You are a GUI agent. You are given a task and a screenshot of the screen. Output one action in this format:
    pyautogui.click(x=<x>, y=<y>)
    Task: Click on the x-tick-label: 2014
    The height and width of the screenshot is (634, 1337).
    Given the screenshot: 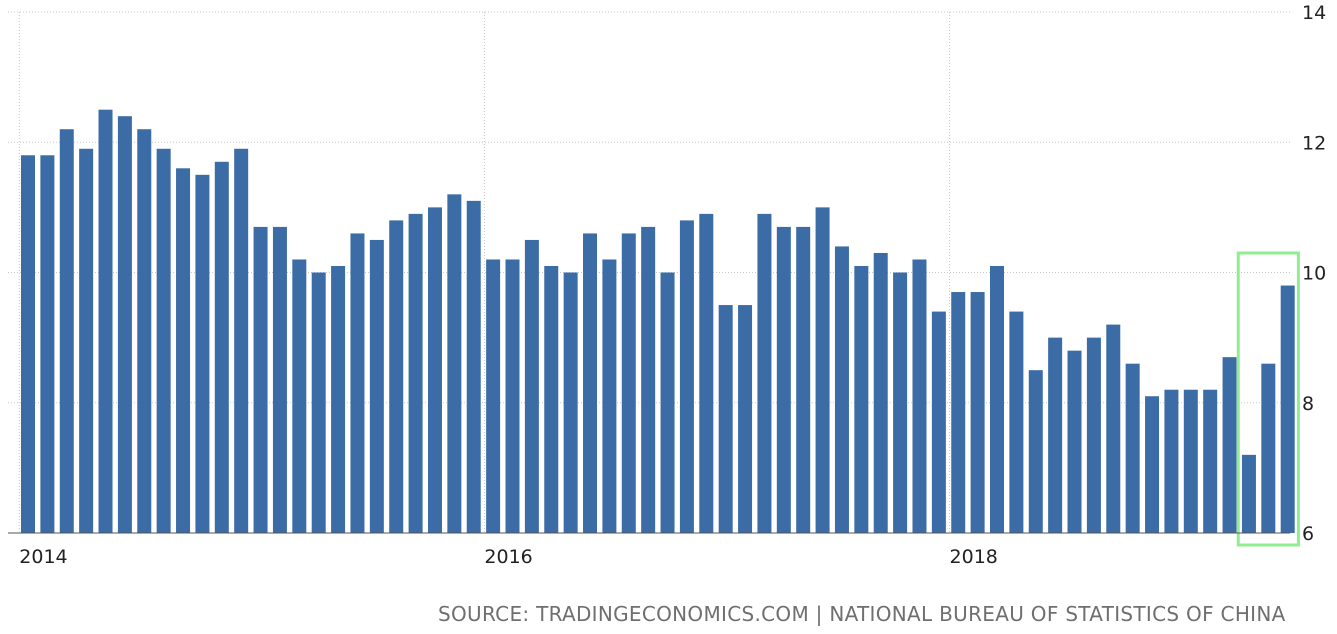 What is the action you would take?
    pyautogui.click(x=43, y=557)
    